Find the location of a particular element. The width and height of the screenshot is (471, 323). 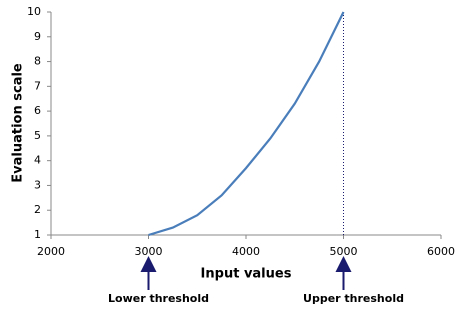

y-tick-label: 4 is located at coordinates (37, 160).